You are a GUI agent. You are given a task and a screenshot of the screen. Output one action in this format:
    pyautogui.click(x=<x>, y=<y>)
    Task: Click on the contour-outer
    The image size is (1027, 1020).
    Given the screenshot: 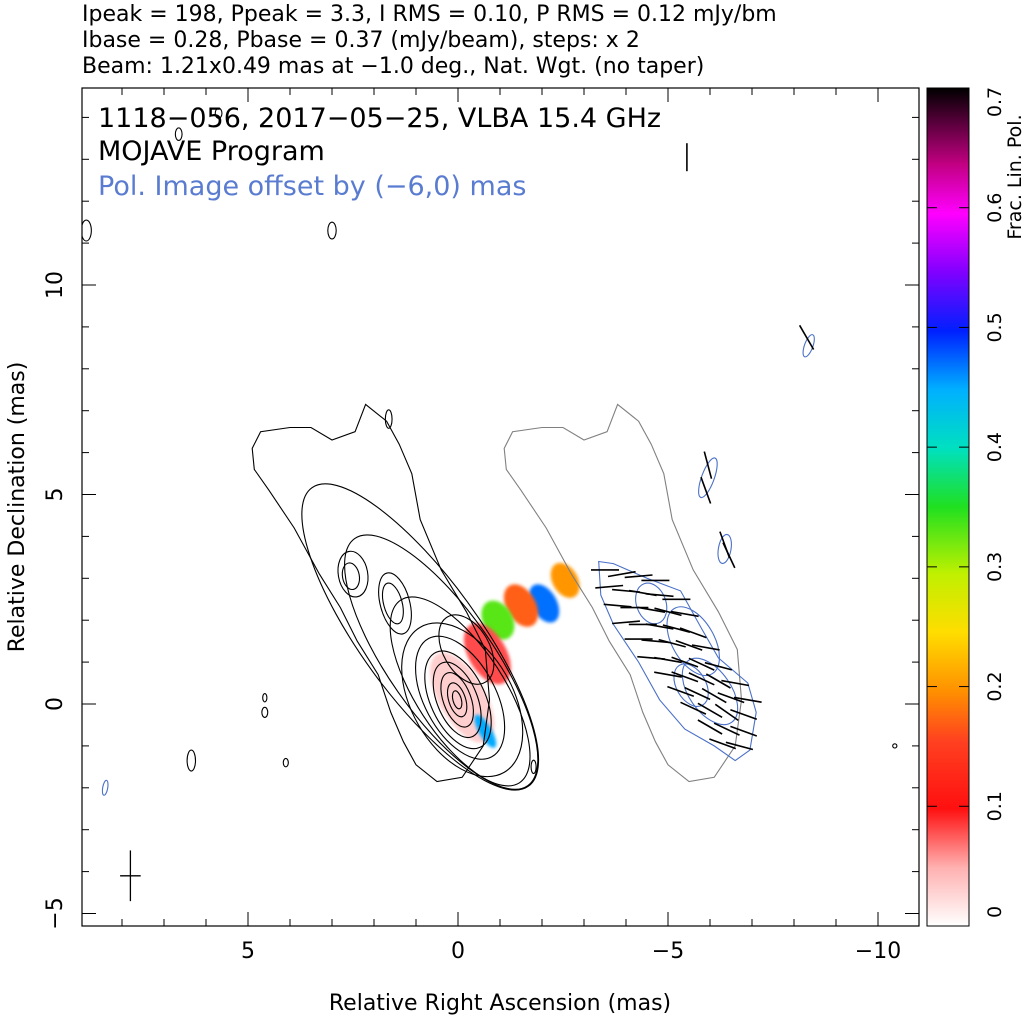 What is the action you would take?
    pyautogui.click(x=371, y=593)
    